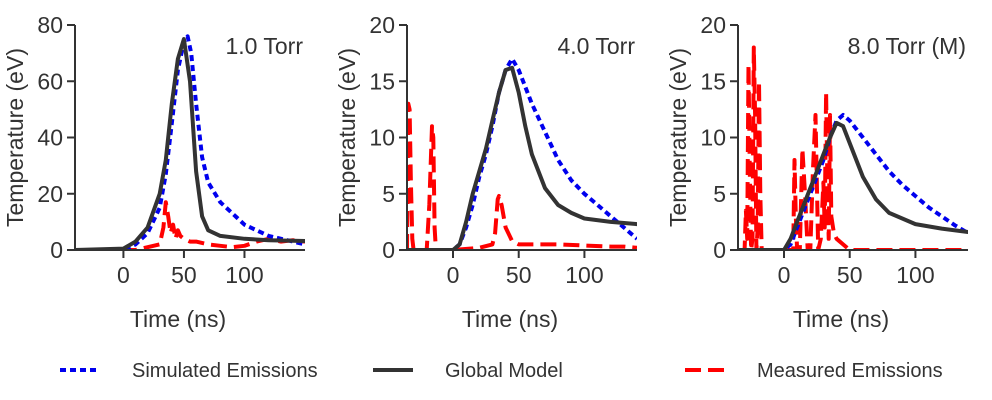 The height and width of the screenshot is (400, 992). Describe the element at coordinates (50, 138) in the screenshot. I see `y-tick-label: 40` at that location.